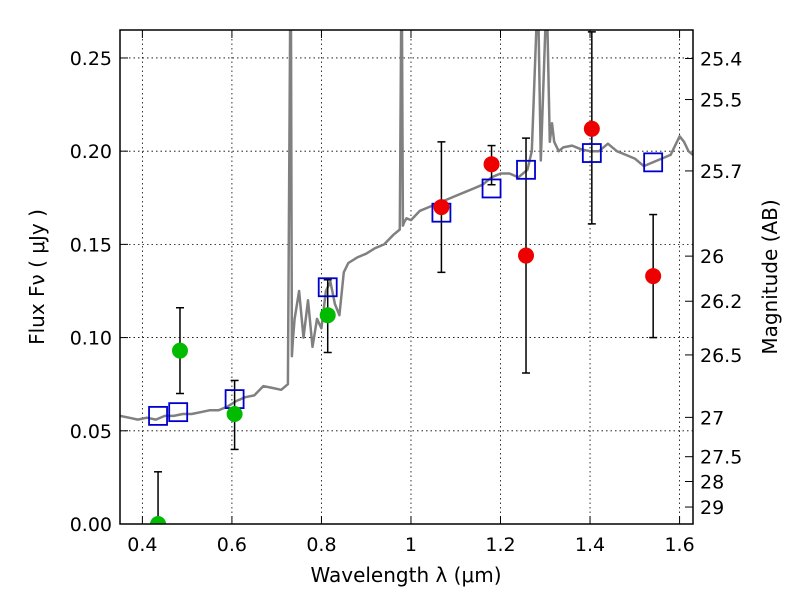  What do you see at coordinates (142, 545) in the screenshot?
I see `x-tick-label: 0.4` at bounding box center [142, 545].